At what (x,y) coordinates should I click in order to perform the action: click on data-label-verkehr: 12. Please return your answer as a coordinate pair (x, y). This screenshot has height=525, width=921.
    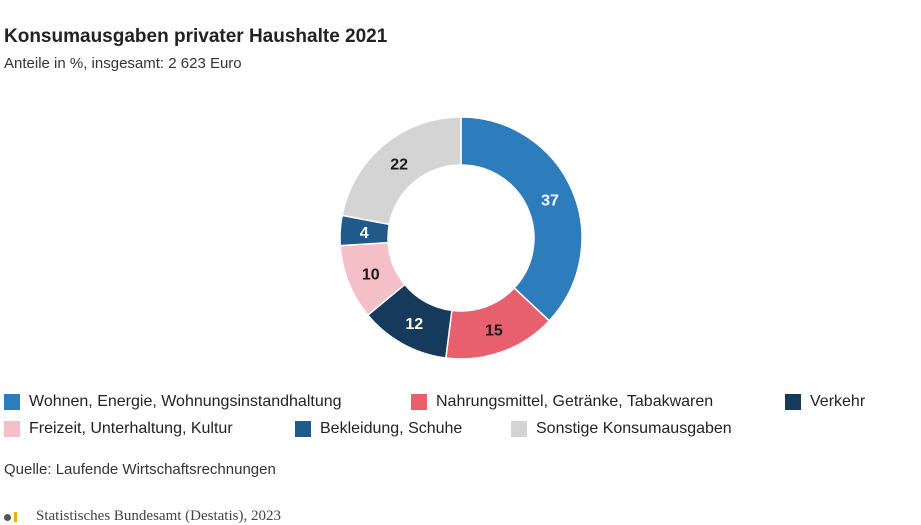
    Looking at the image, I should click on (414, 324).